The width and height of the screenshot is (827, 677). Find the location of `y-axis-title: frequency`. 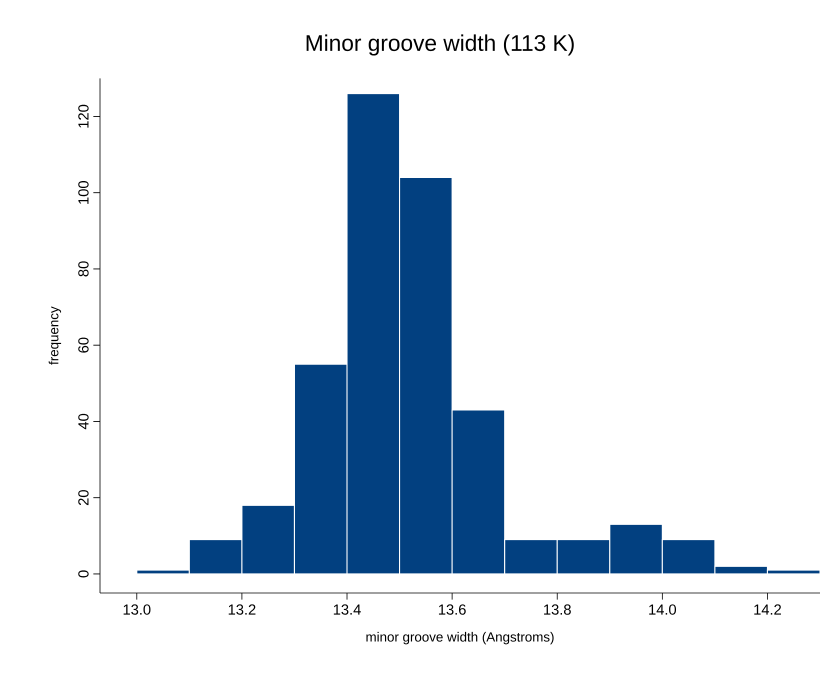

y-axis-title: frequency is located at coordinates (55, 335).